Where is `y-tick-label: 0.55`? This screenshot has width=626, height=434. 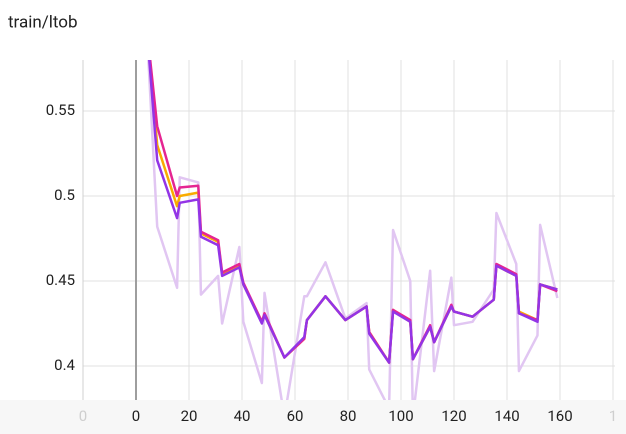
y-tick-label: 0.55 is located at coordinates (60, 110).